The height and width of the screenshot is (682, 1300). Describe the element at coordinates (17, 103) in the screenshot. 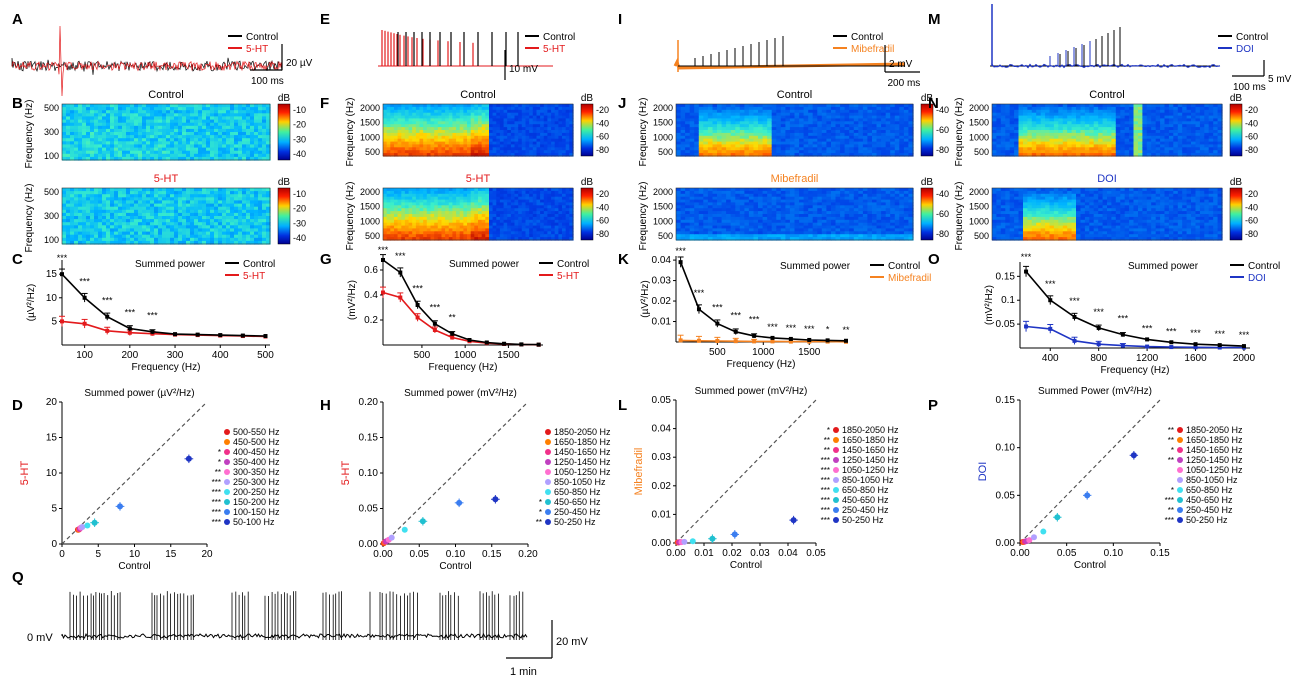

I see `panel-label: B` at that location.